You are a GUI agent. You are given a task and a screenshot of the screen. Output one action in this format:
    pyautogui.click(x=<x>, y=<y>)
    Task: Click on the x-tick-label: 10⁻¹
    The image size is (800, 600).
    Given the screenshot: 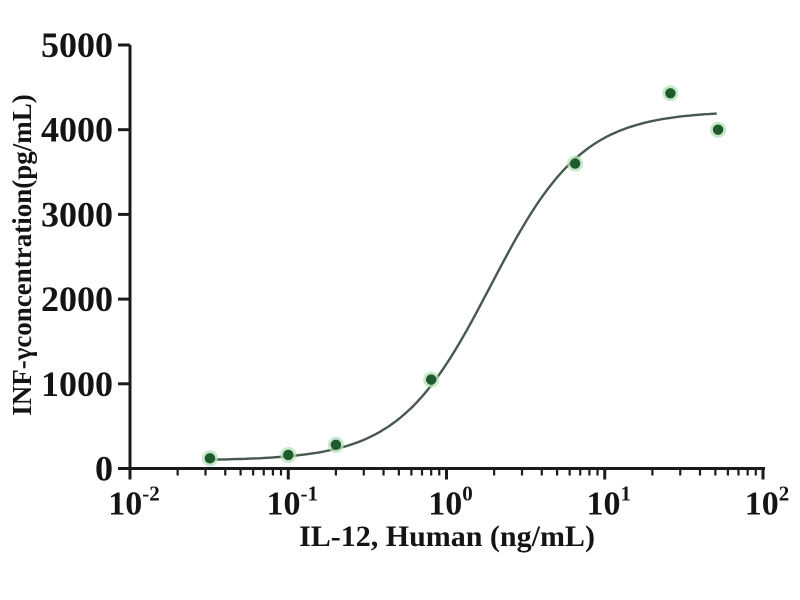 What is the action you would take?
    pyautogui.click(x=293, y=502)
    